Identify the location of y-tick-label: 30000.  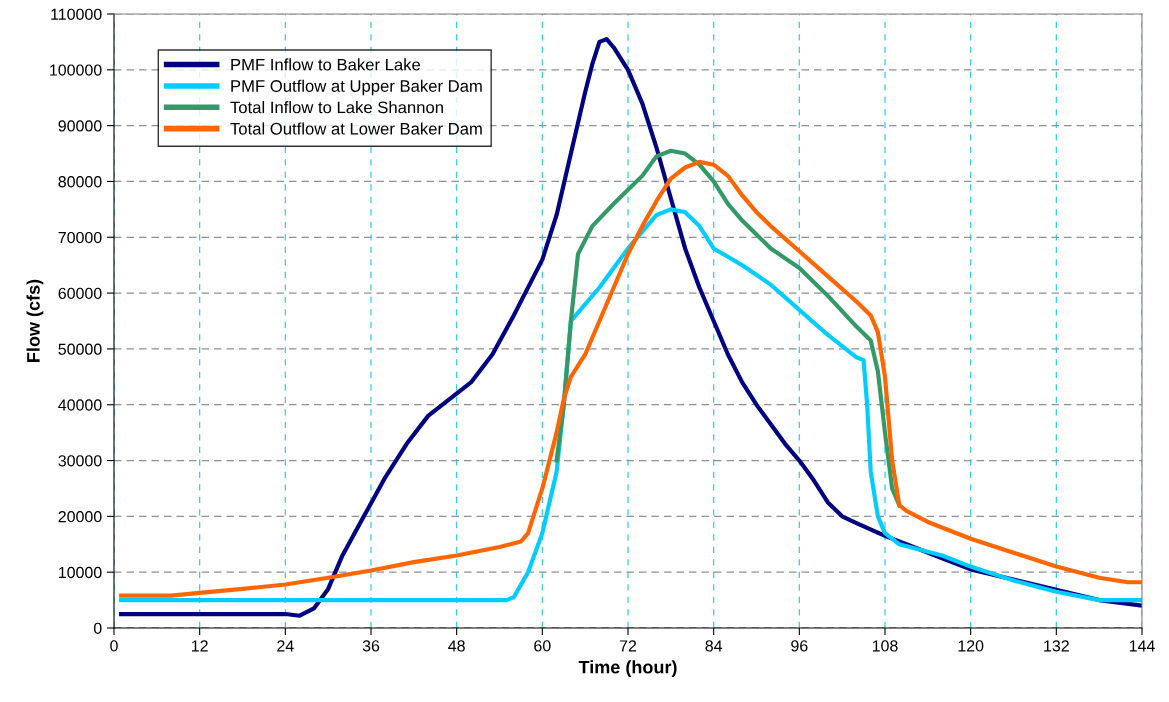
(80, 461).